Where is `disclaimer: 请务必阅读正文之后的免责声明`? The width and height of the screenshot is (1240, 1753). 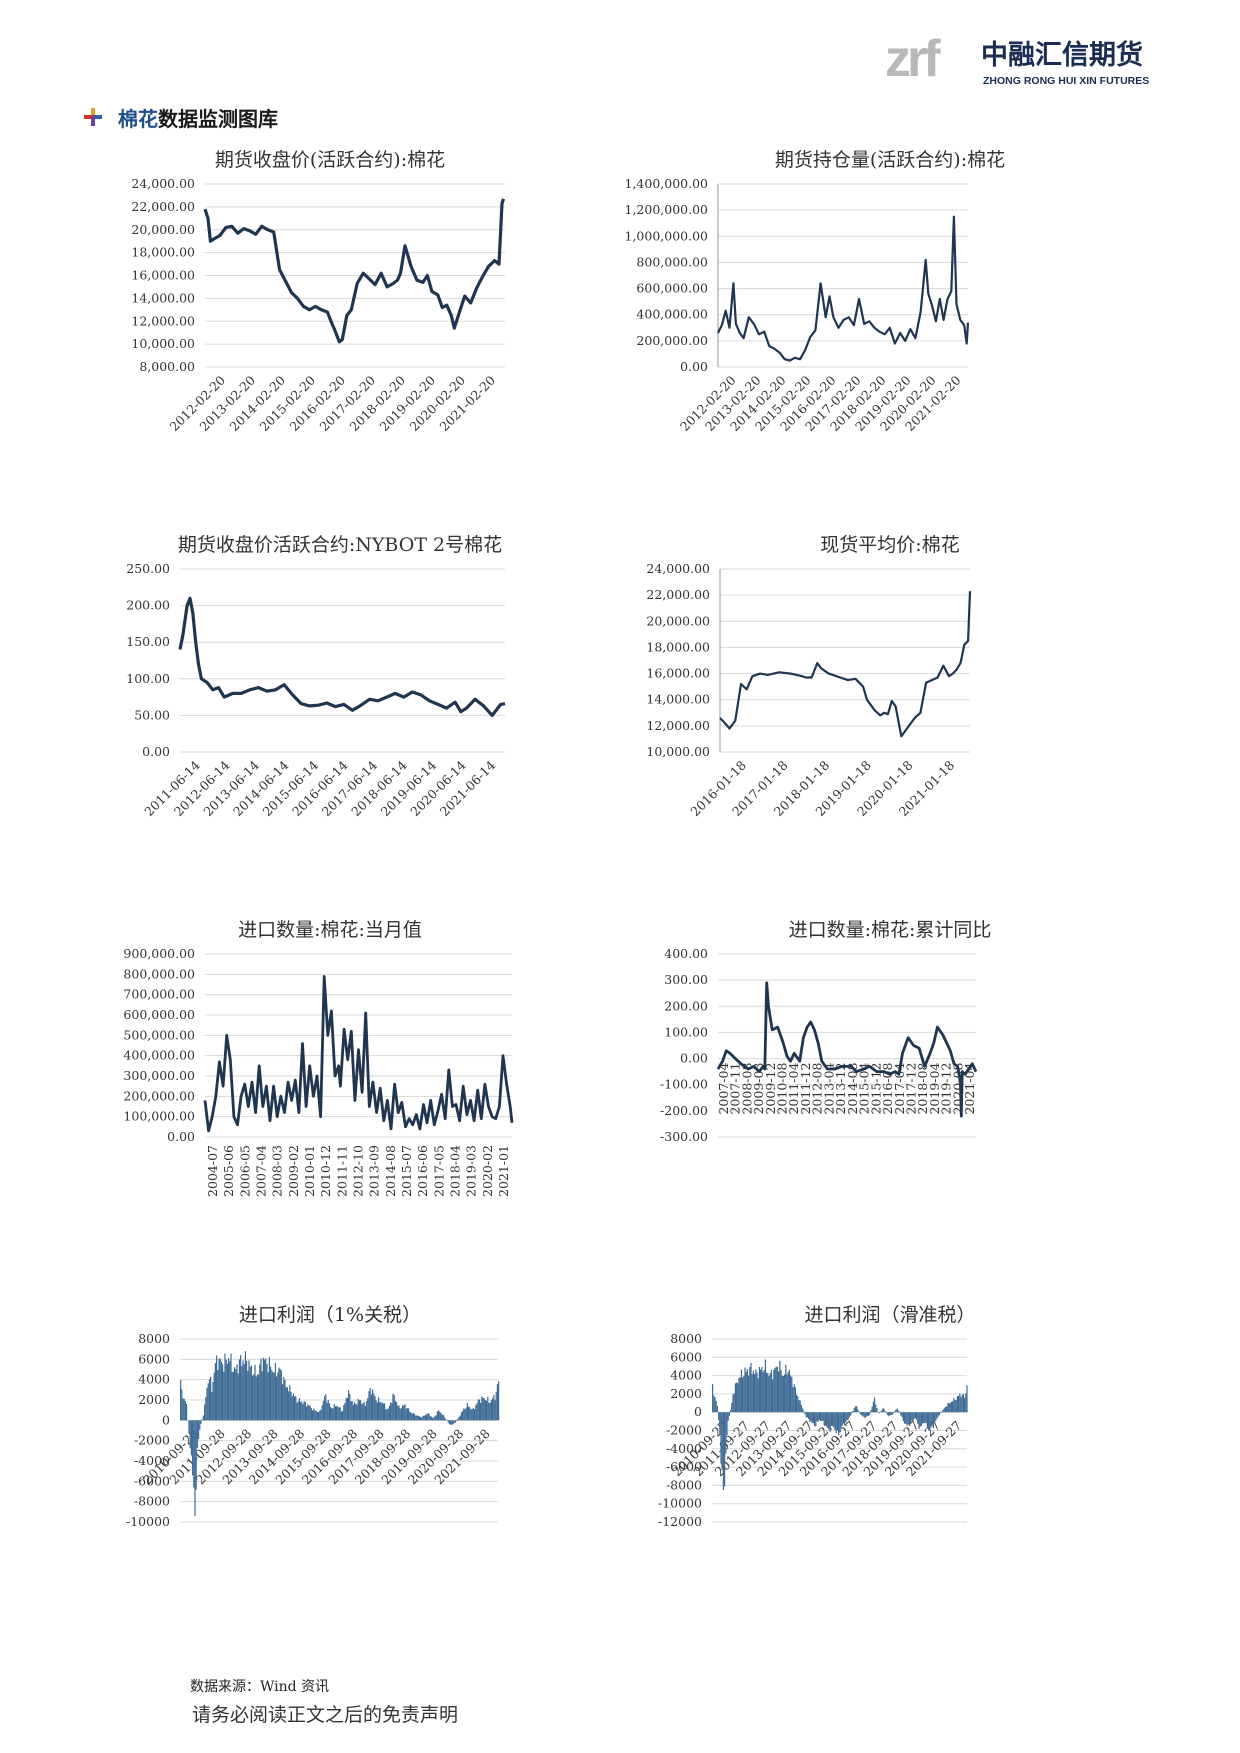 disclaimer: 请务必阅读正文之后的免责声明 is located at coordinates (325, 1715).